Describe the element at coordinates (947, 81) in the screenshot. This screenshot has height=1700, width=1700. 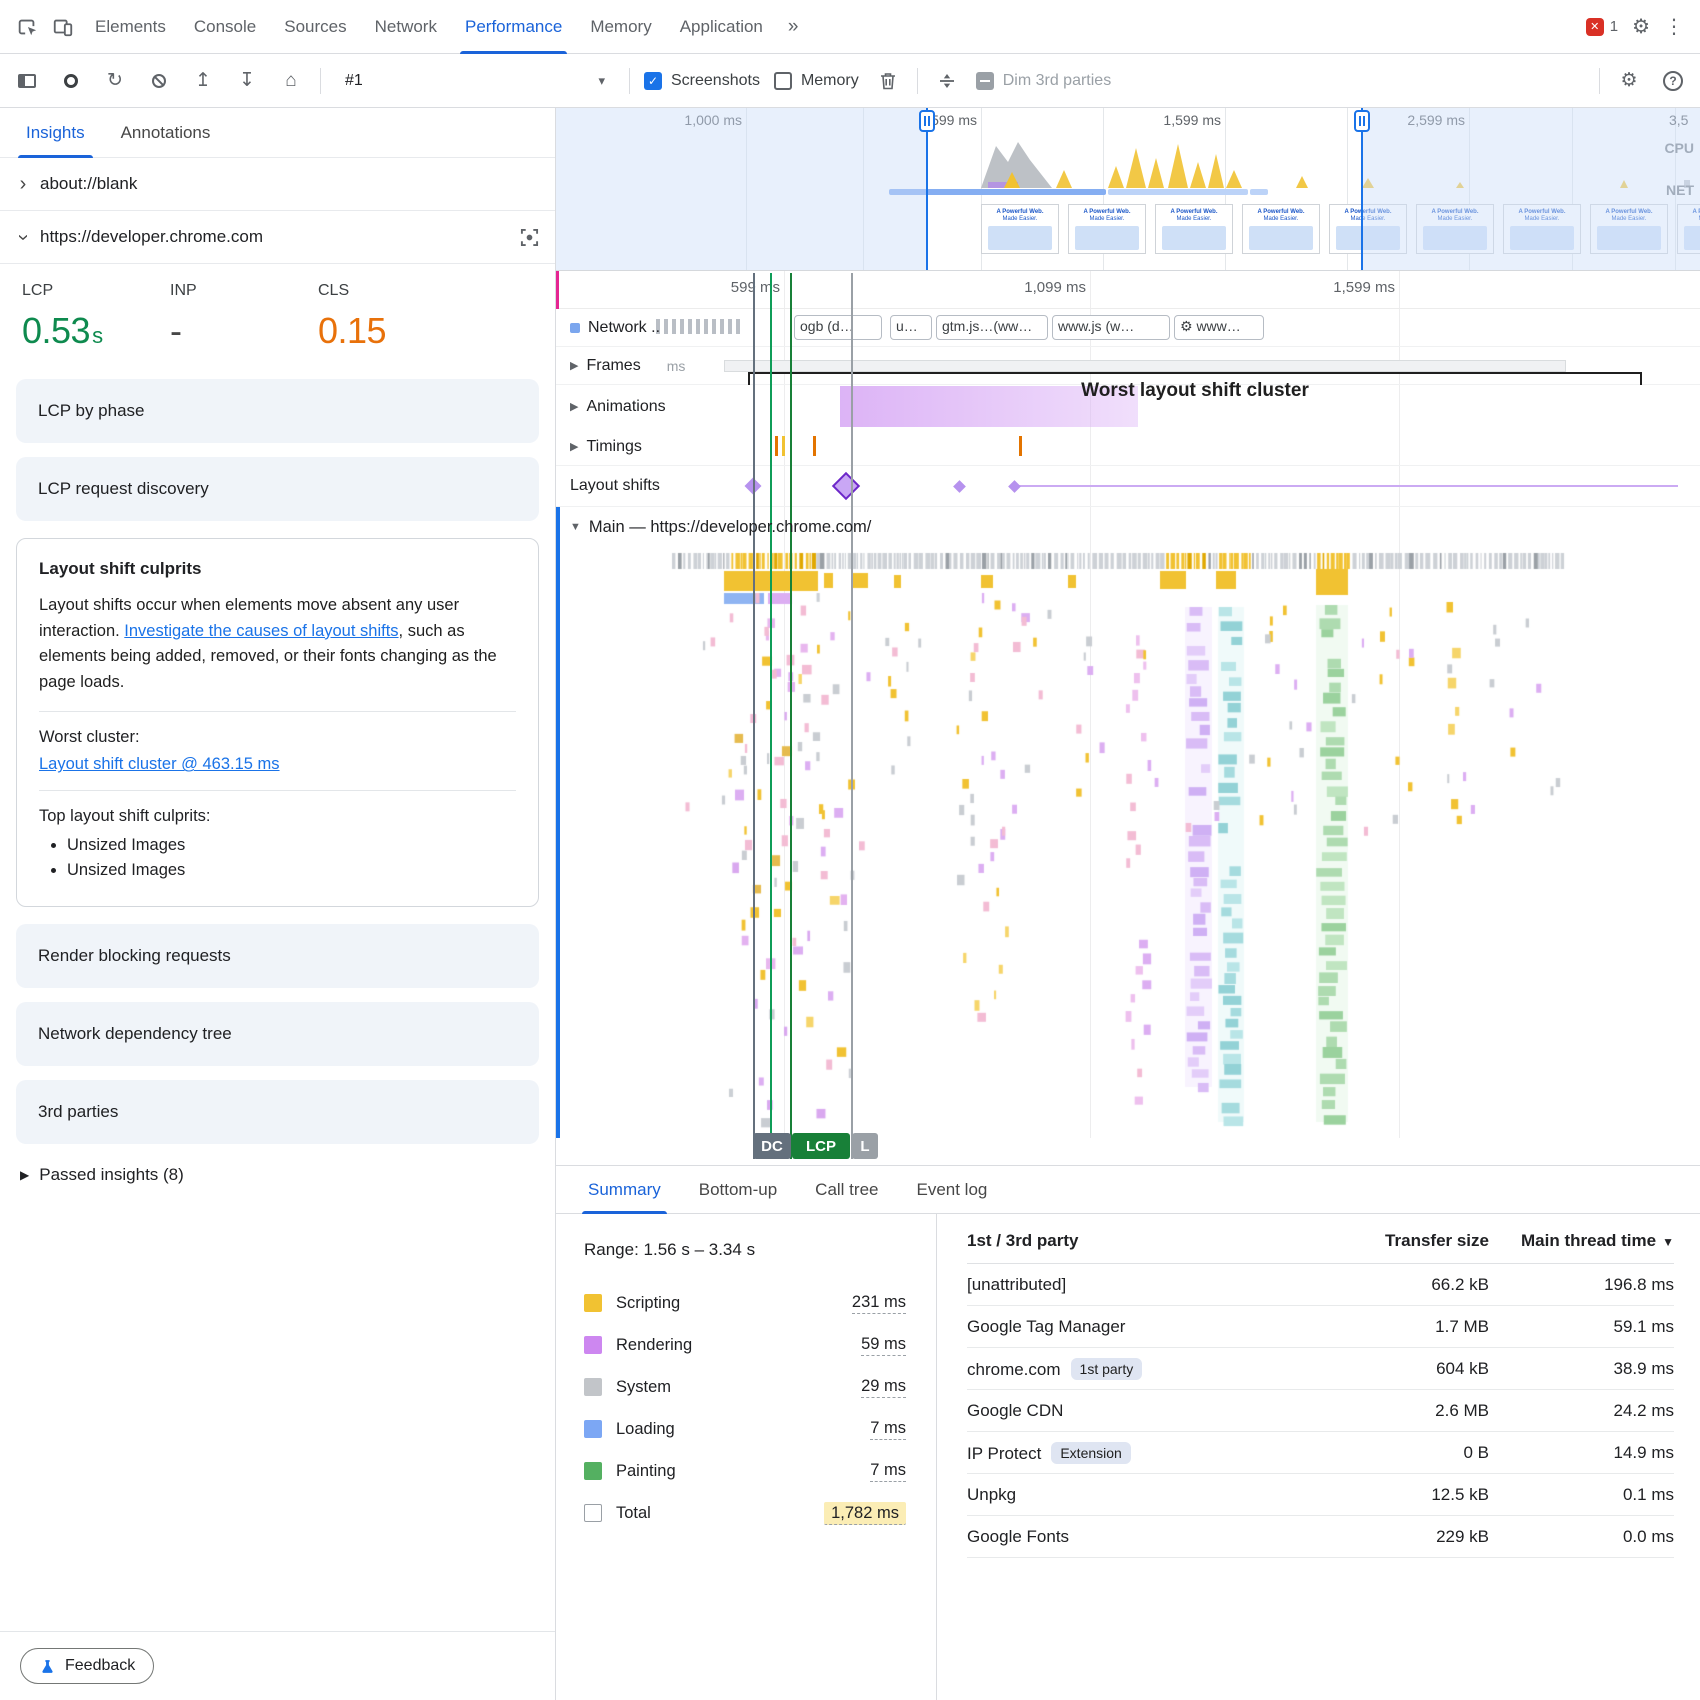
I see `collapse-flame-icon` at that location.